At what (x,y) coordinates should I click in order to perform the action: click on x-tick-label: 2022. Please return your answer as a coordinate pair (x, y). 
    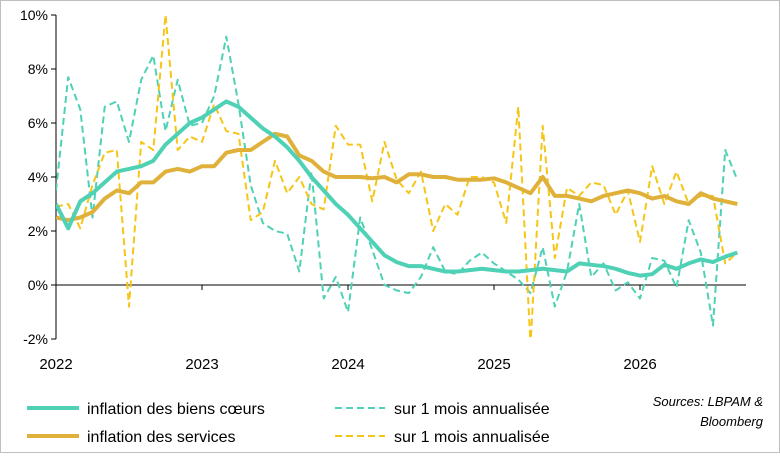
    Looking at the image, I should click on (55, 364).